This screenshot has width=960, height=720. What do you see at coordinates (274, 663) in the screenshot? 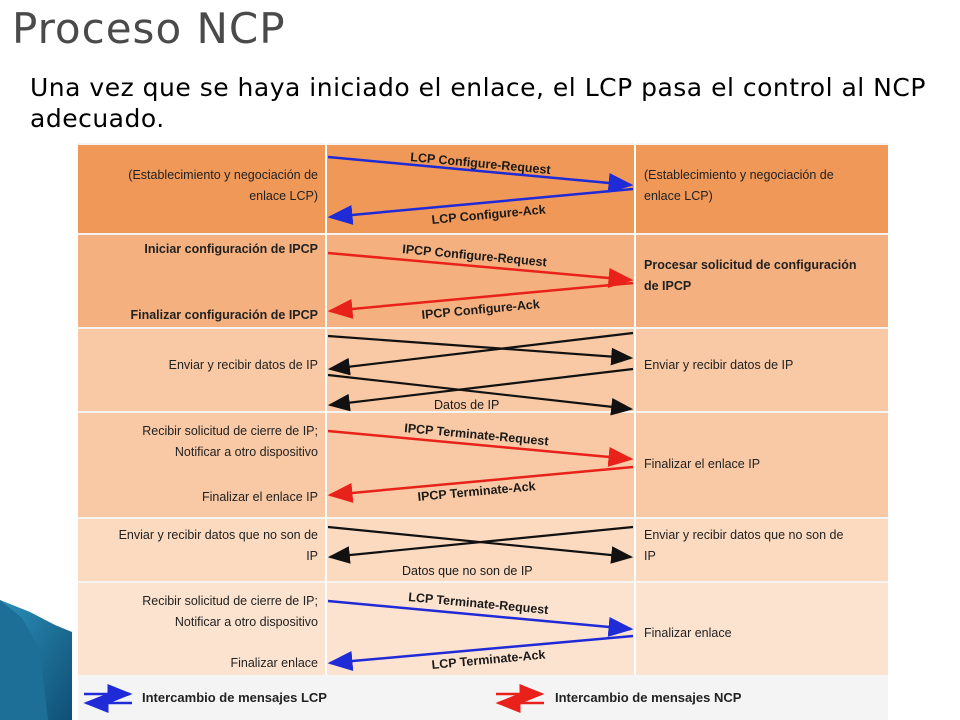
I see `row6-left-bottom-label: Finalizar enlace` at bounding box center [274, 663].